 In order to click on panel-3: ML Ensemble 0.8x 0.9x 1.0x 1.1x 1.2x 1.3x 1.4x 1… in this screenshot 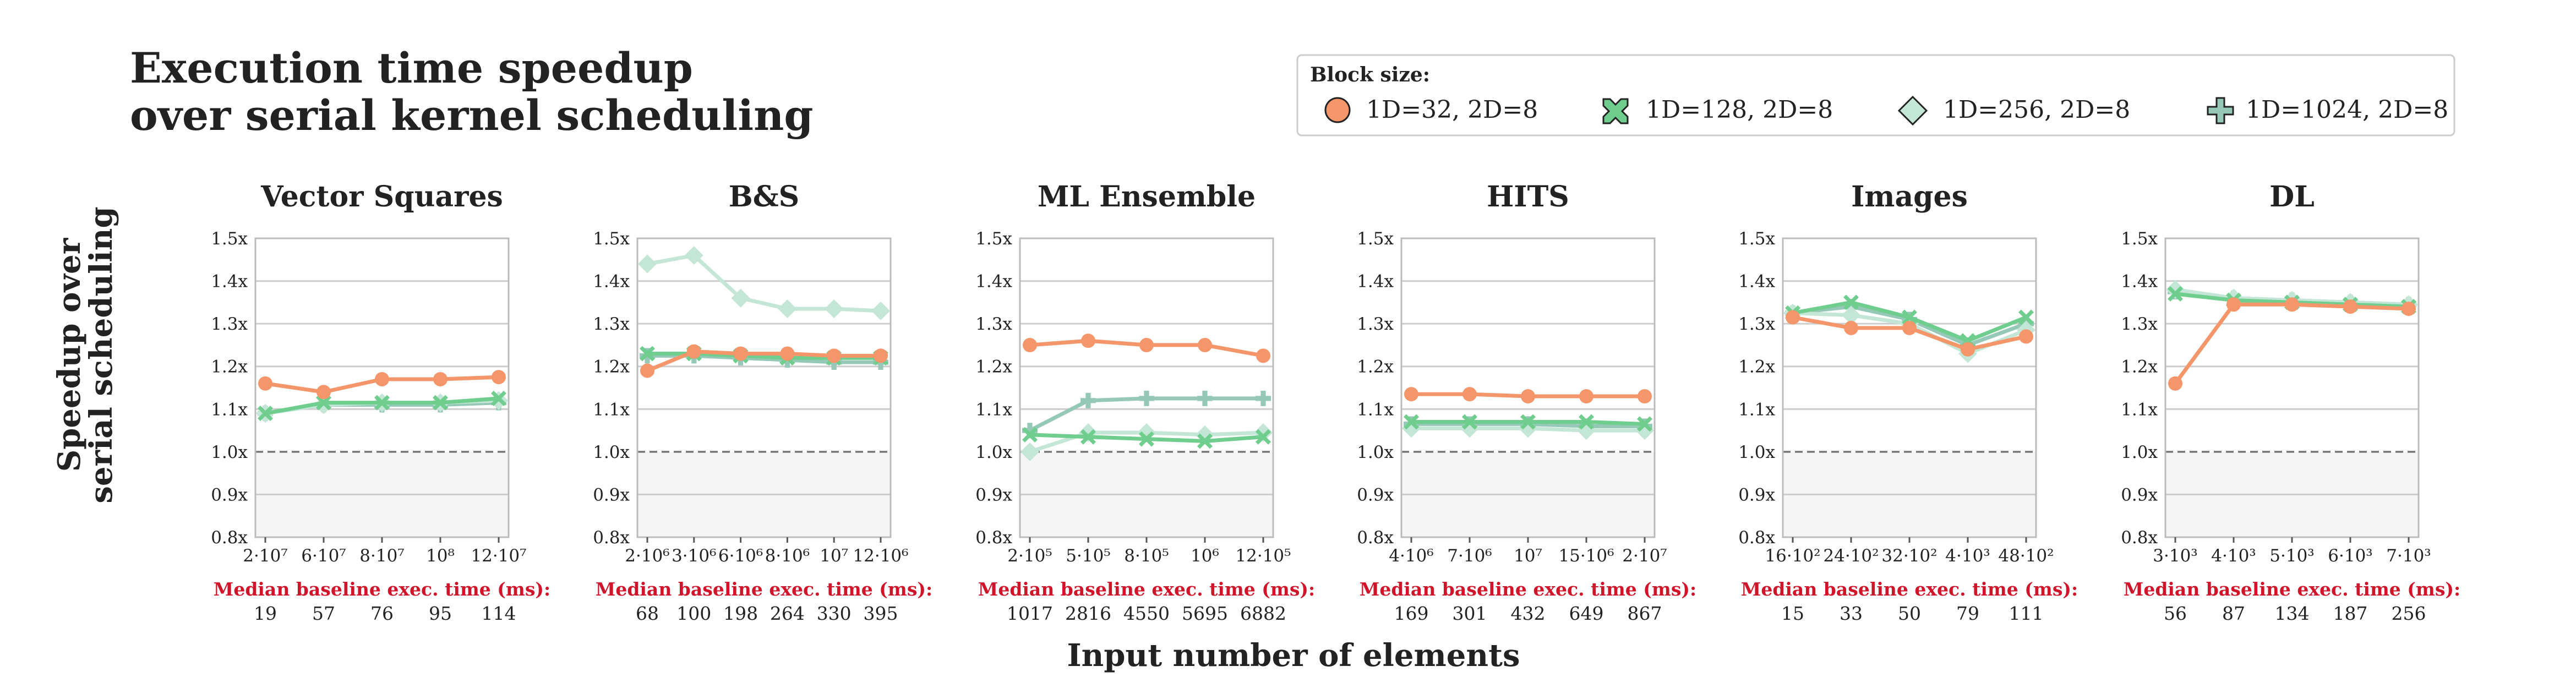, I will do `click(1145, 402)`.